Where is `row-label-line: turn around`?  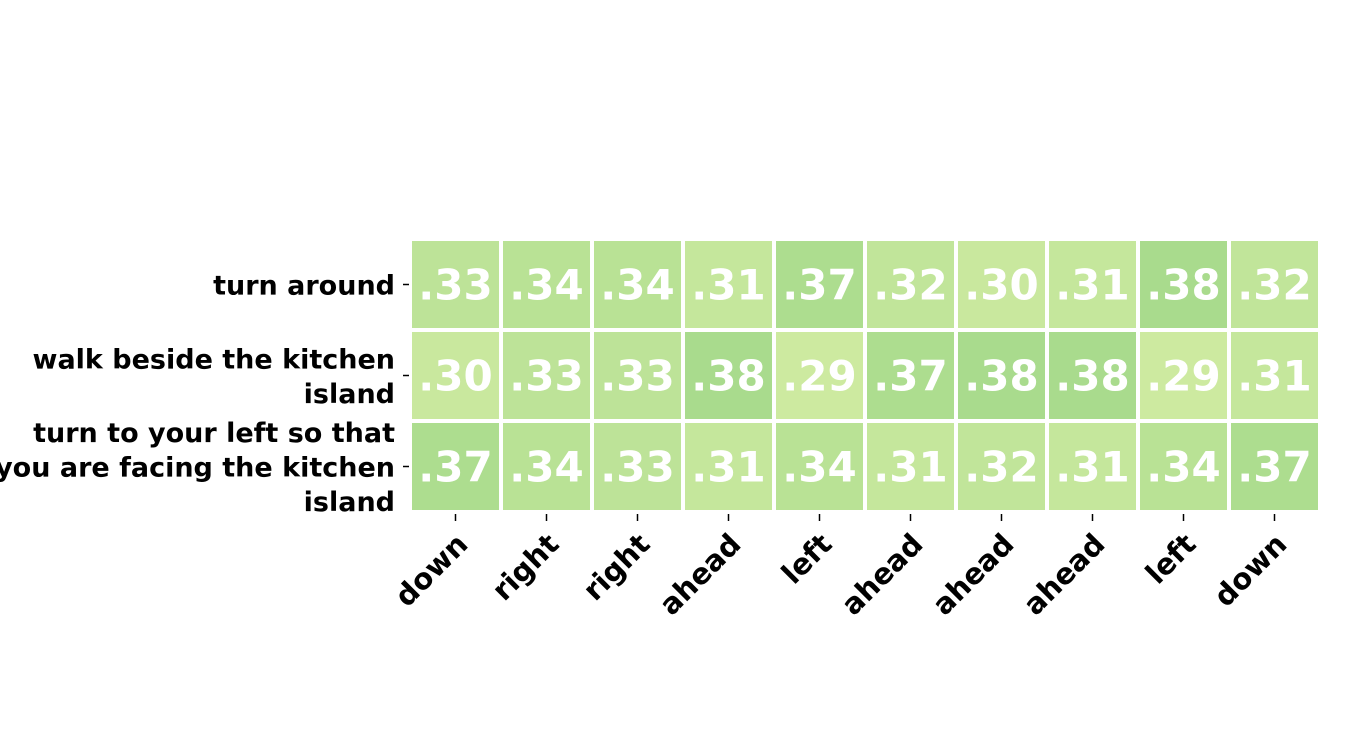
row-label-line: turn around is located at coordinates (304, 286).